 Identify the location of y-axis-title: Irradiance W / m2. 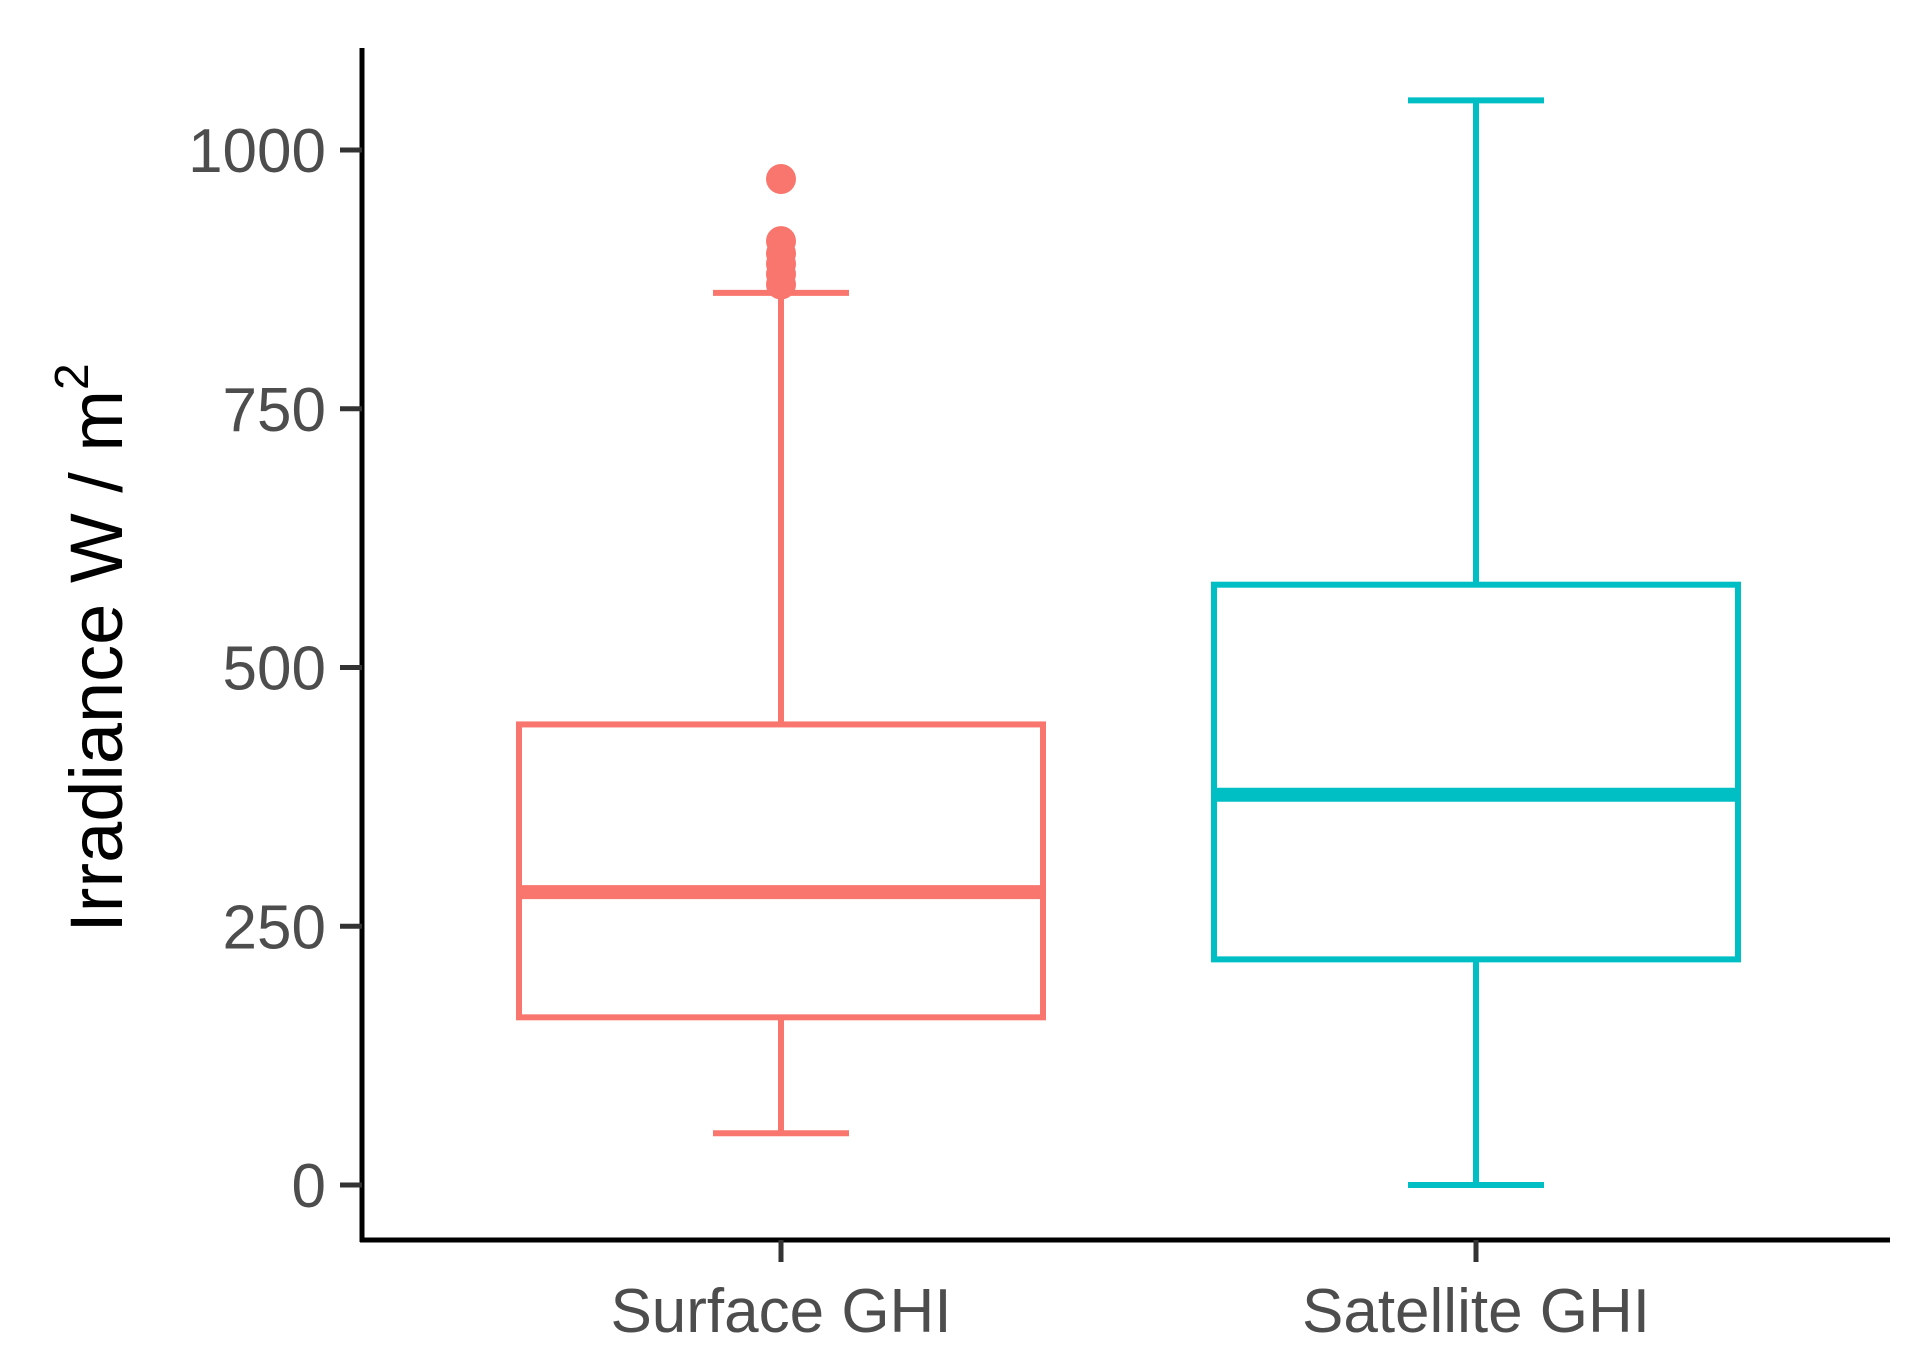
(92, 648).